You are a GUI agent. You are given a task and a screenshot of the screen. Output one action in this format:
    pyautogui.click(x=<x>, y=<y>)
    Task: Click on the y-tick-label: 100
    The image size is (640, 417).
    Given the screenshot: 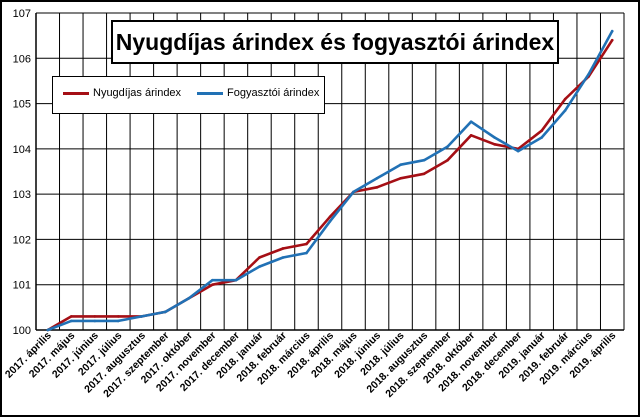 What is the action you would take?
    pyautogui.click(x=22, y=331)
    